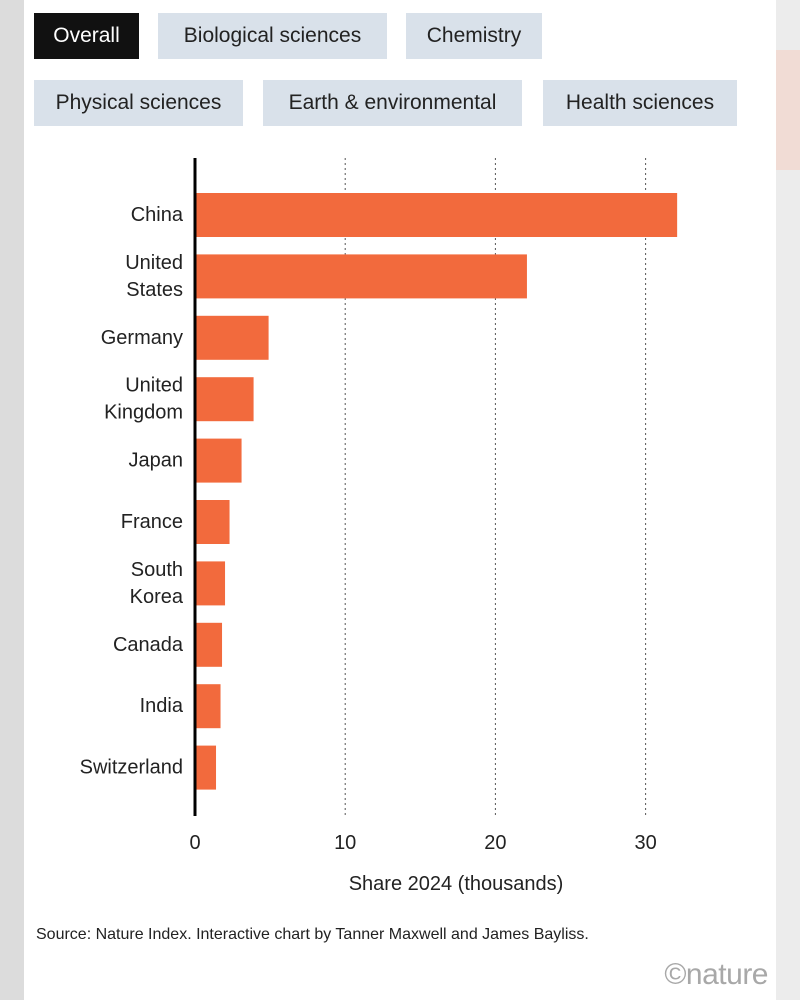  I want to click on category-label: Switzerland, so click(131, 768).